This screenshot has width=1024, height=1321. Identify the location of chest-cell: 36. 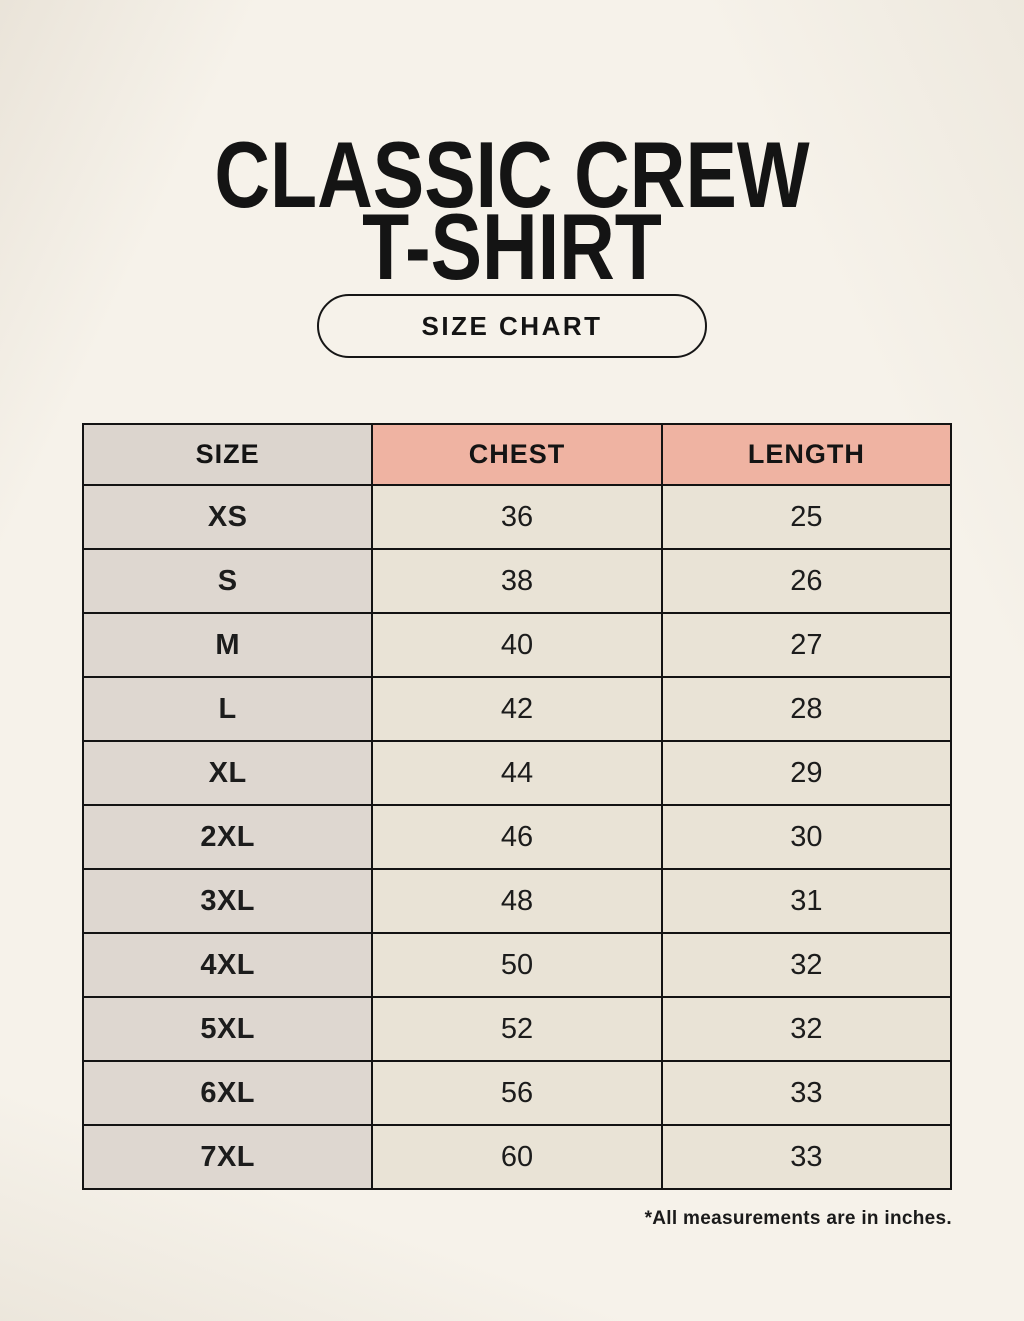
(517, 517).